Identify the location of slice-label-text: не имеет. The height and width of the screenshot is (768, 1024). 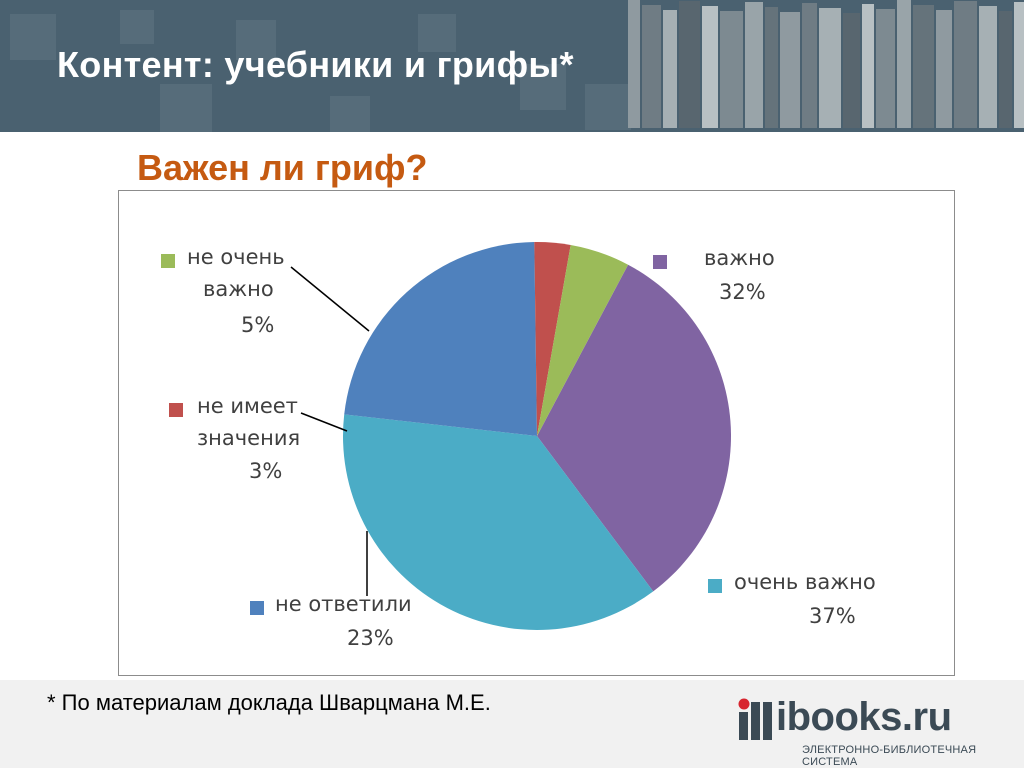
(247, 406).